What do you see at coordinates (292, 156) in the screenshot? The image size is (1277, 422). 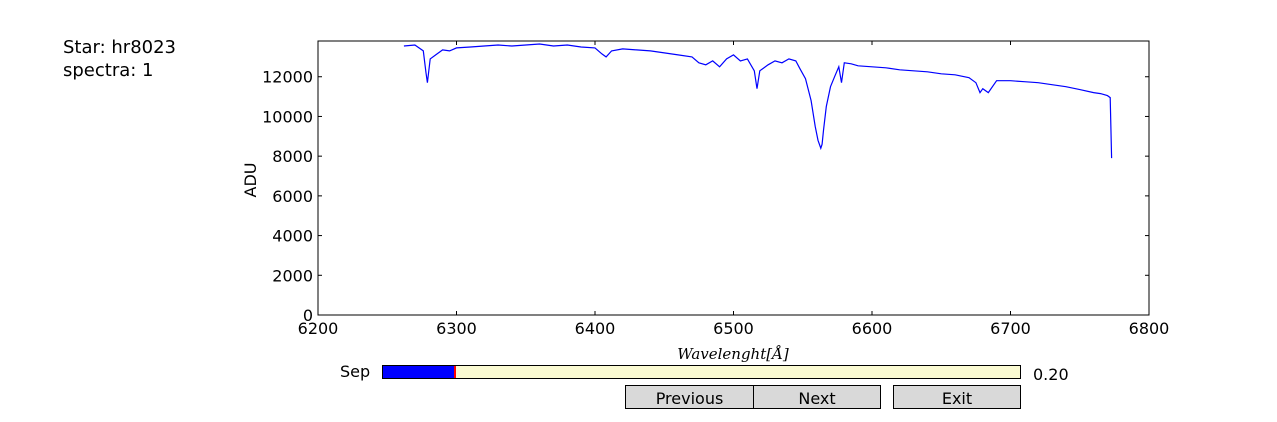 I see `y-tick-label: 8000` at bounding box center [292, 156].